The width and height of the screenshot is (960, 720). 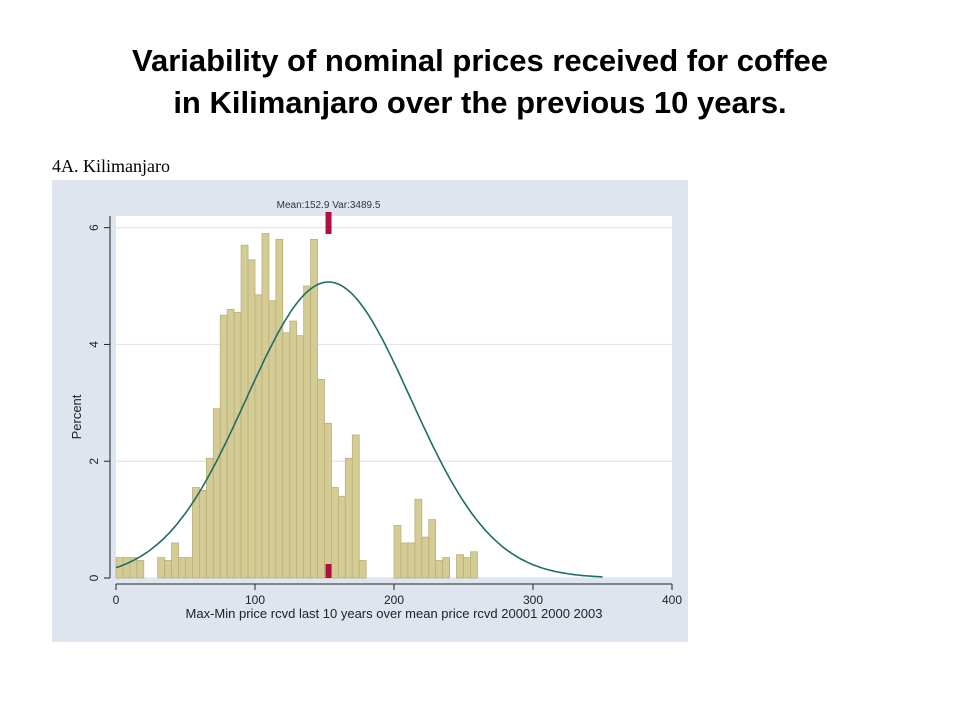 What do you see at coordinates (533, 600) in the screenshot?
I see `x-tick-label: 300` at bounding box center [533, 600].